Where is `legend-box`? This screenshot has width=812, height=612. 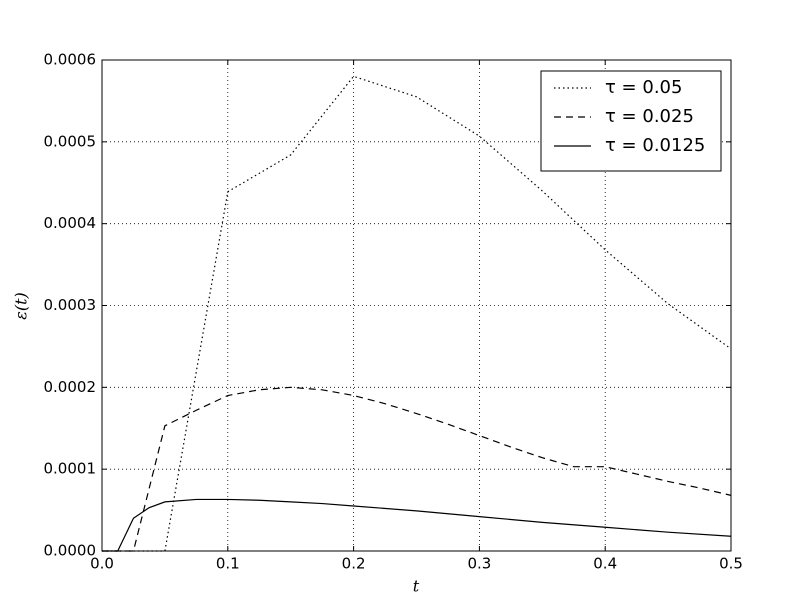
legend-box is located at coordinates (631, 121).